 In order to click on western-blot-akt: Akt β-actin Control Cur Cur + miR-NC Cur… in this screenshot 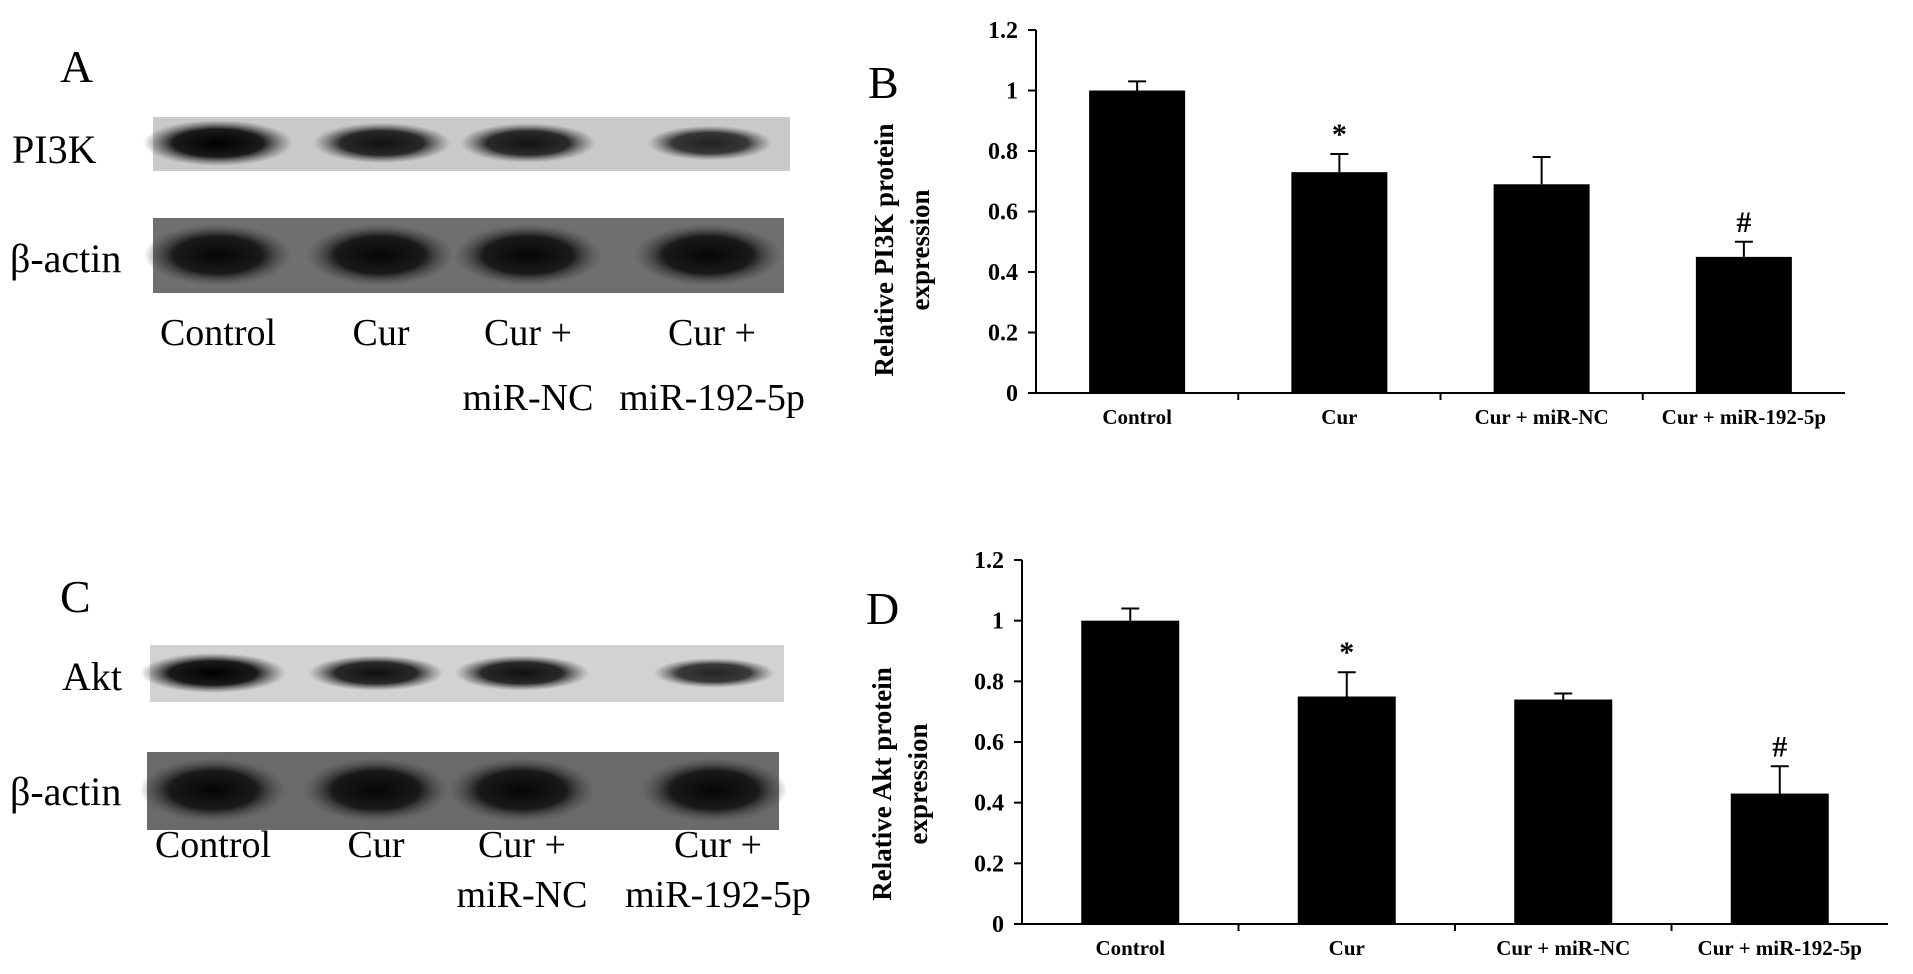, I will do `click(410, 780)`.